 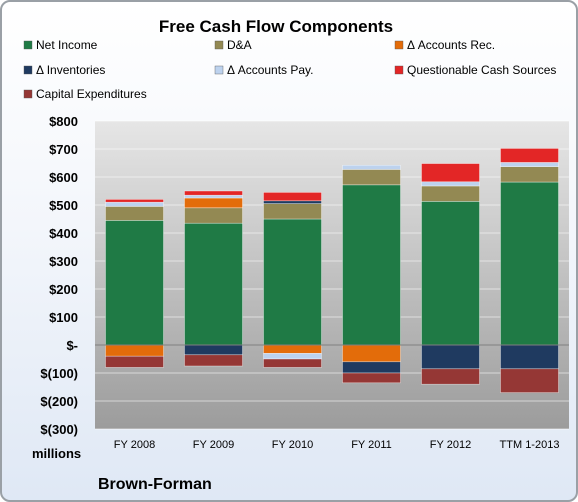 I want to click on legend-item-d-a: D&A, so click(x=233, y=45).